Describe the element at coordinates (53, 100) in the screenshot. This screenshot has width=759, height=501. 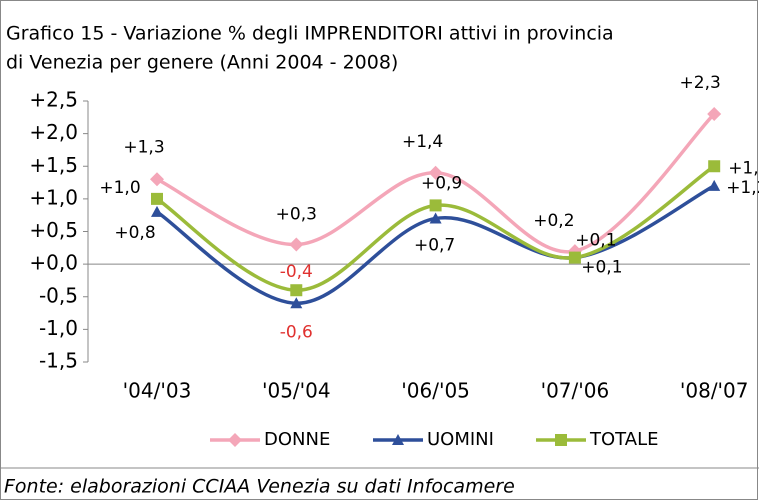
I see `y-tick-label: +2,5` at that location.